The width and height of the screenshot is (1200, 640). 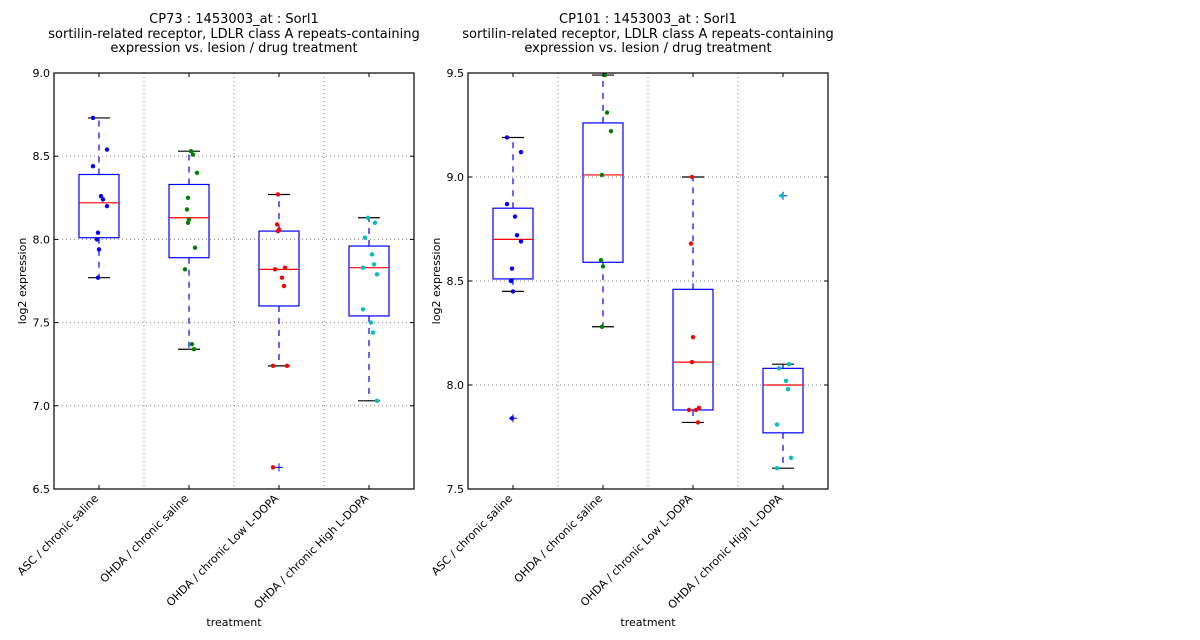 What do you see at coordinates (42, 406) in the screenshot?
I see `y-tick-label: 7.0` at bounding box center [42, 406].